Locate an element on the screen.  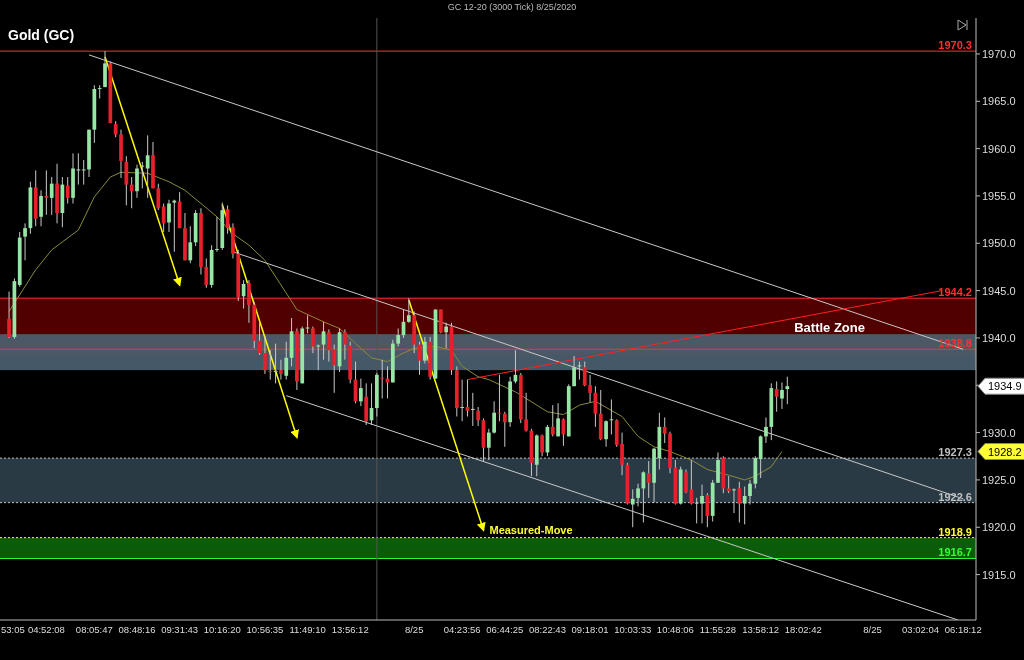
y-tick-label: 1955.0 is located at coordinates (999, 195).